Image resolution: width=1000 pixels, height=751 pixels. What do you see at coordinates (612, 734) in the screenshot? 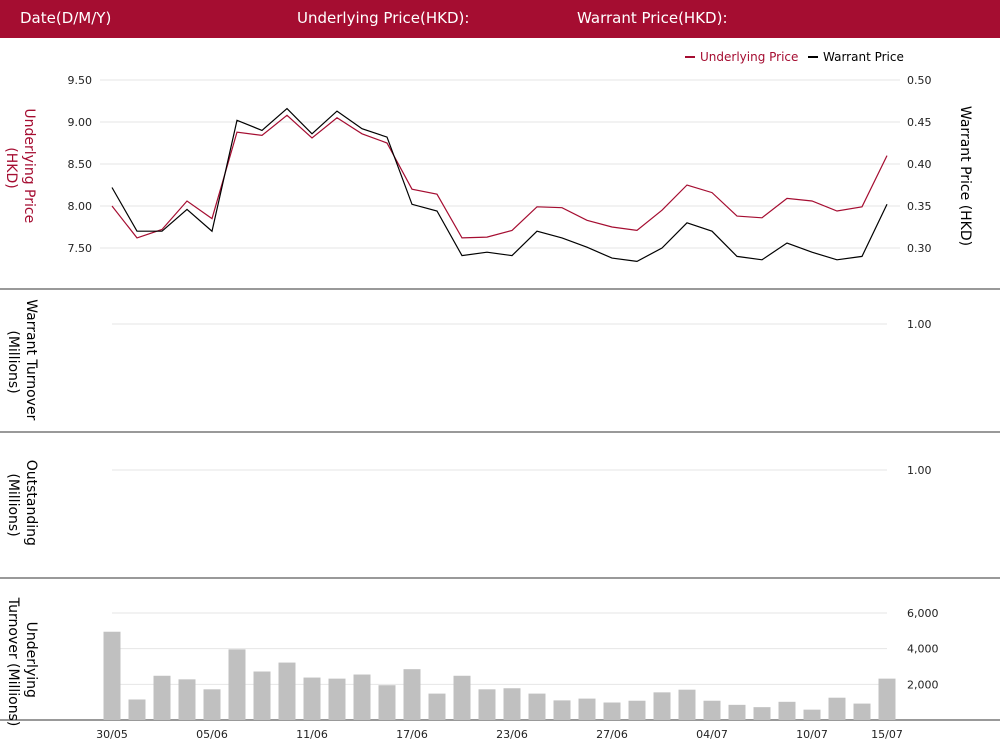
I see `x-tick-label: 27/06` at bounding box center [612, 734].